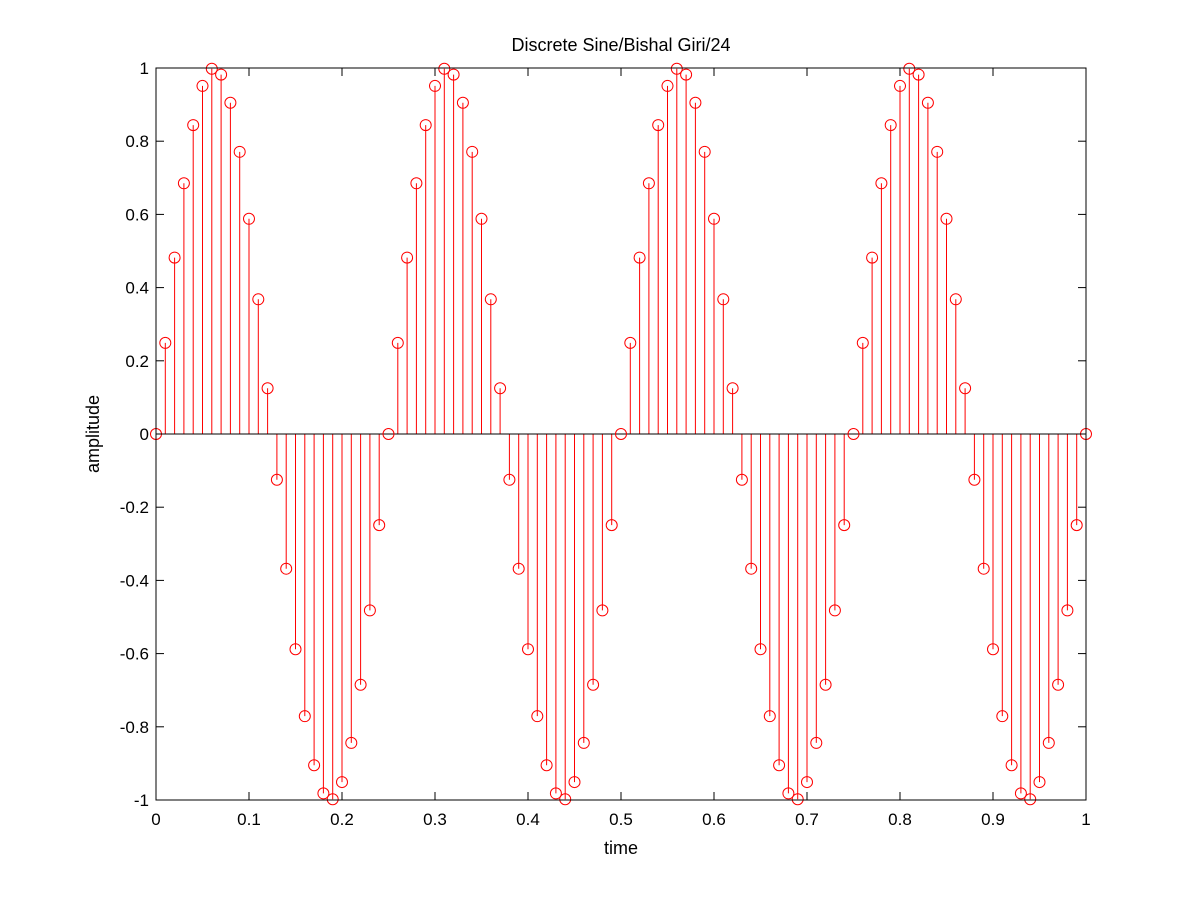 The image size is (1200, 900). Describe the element at coordinates (93, 434) in the screenshot. I see `y-axis-title: amplitude` at that location.